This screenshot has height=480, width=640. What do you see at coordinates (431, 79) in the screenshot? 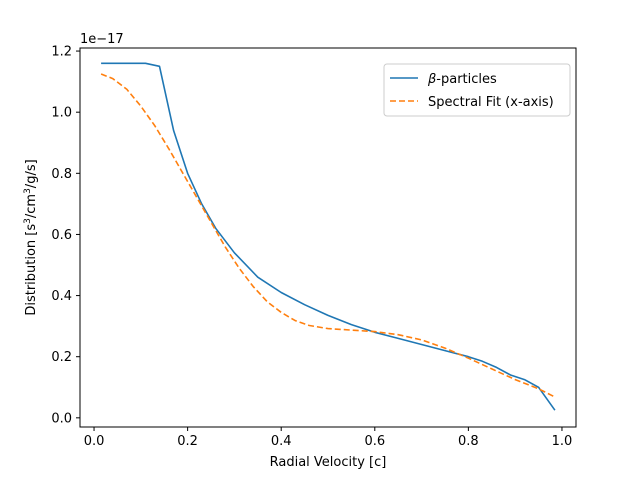
I see `legend-label-beta-symbol: β` at bounding box center [431, 79].